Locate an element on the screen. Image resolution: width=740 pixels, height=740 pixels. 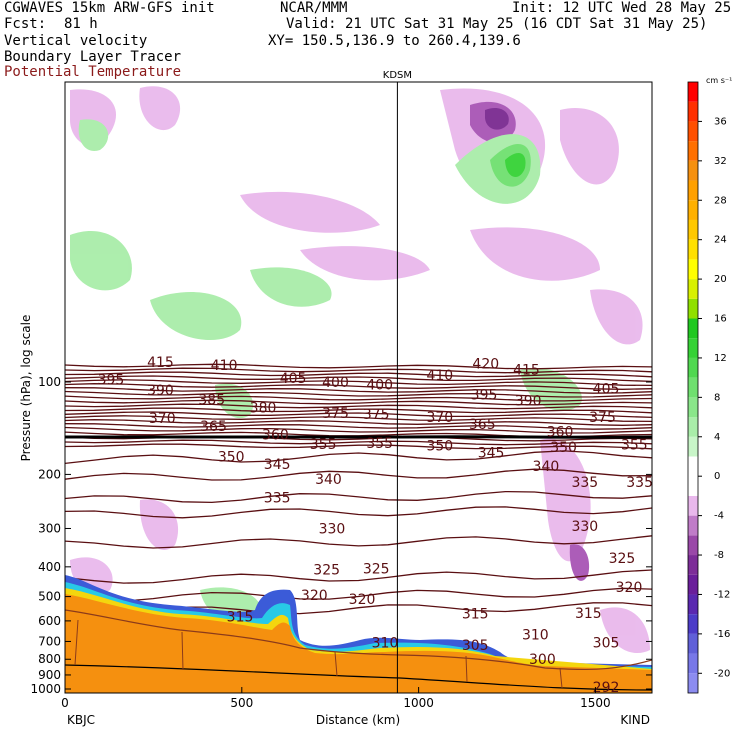
field-vertical-velocity: Vertical velocity is located at coordinates (76, 41).